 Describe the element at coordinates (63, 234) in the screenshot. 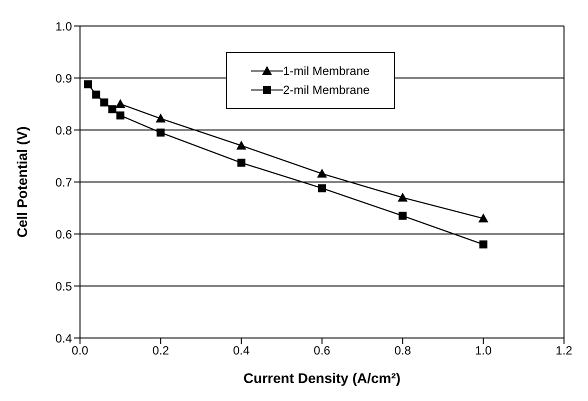

I see `y-tick-label: 0.6` at that location.